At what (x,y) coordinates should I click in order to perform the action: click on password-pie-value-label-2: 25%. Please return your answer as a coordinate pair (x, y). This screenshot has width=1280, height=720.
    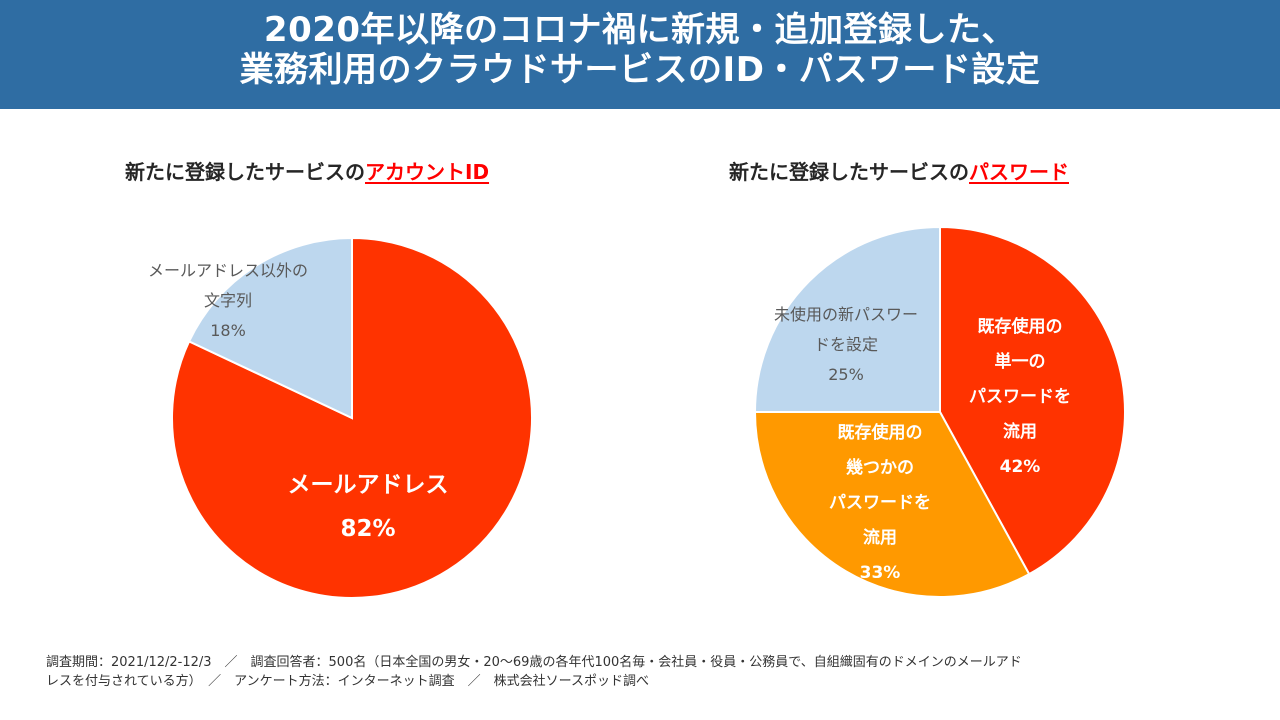
    Looking at the image, I should click on (846, 374).